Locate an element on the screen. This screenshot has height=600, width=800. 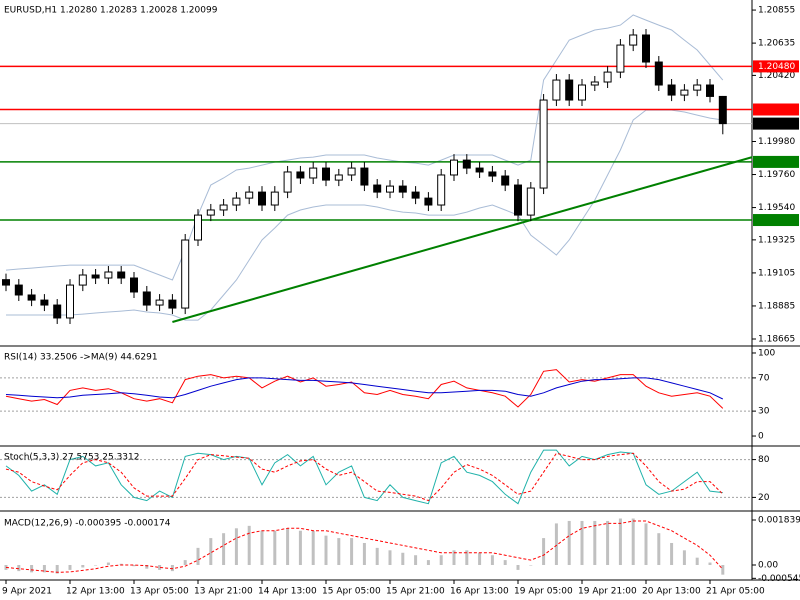
y-tick-label: 80 is located at coordinates (764, 460).